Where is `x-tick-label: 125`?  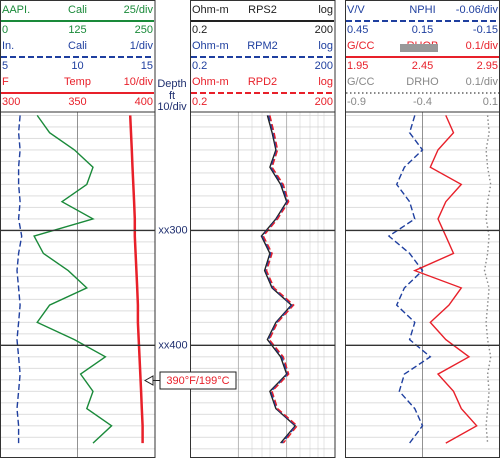 x-tick-label: 125 is located at coordinates (77, 30).